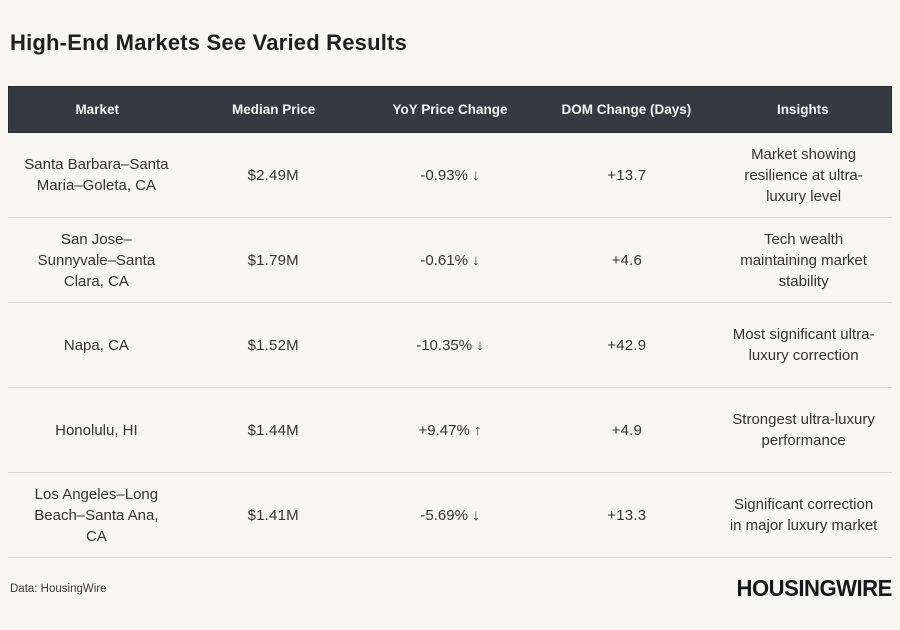 This screenshot has height=630, width=900. Describe the element at coordinates (209, 42) in the screenshot. I see `page-title: High-End Markets See Varied Results` at that location.